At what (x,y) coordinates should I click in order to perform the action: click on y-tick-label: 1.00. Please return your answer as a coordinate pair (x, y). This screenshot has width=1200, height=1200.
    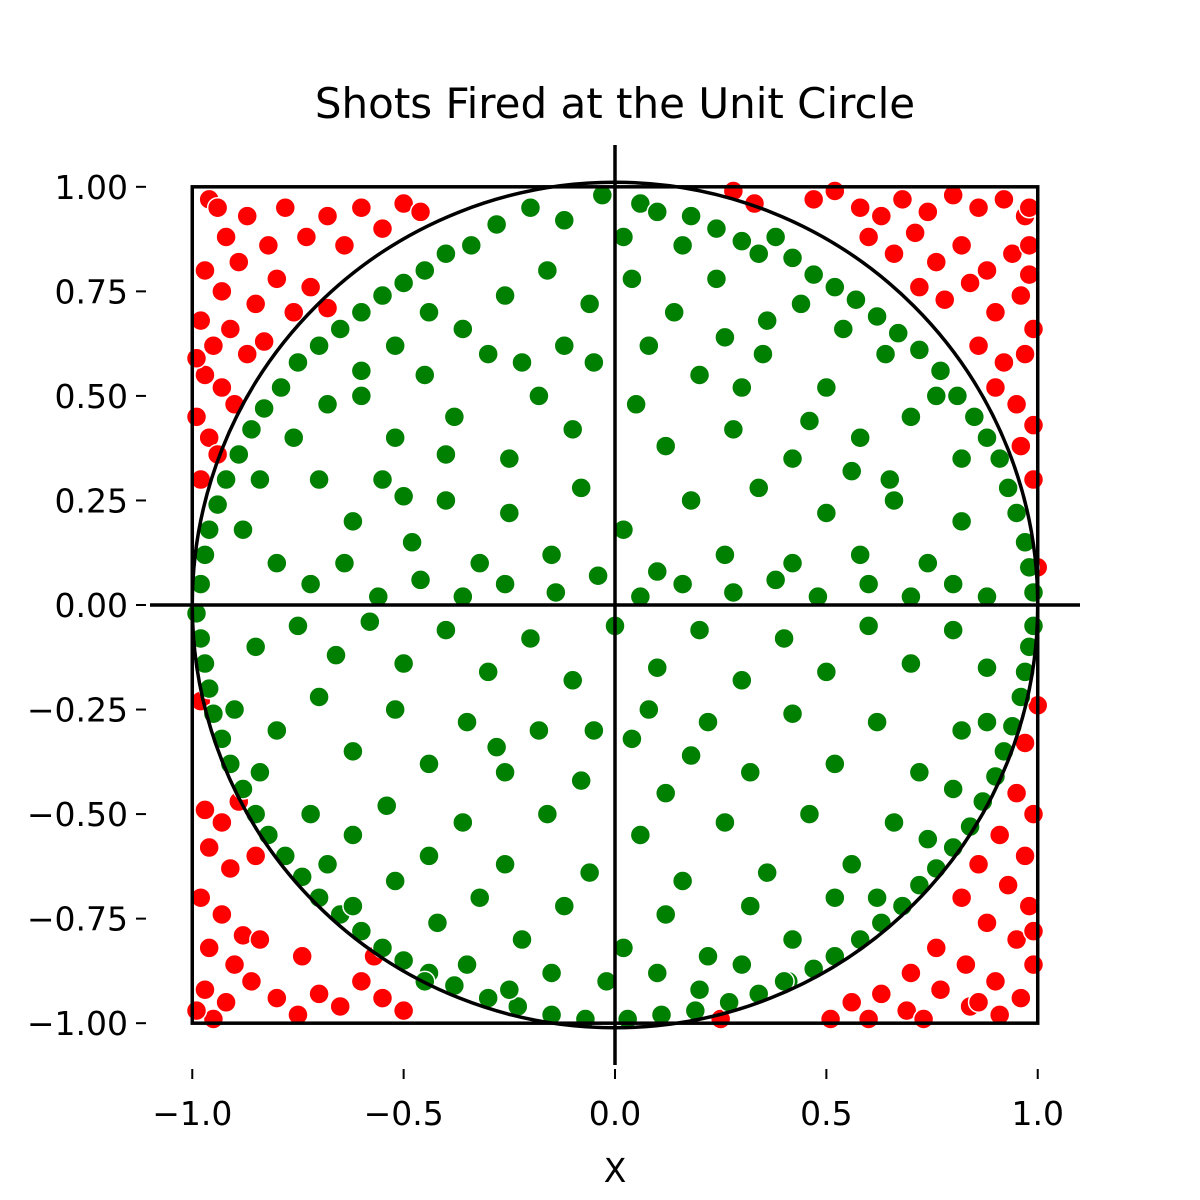
    Looking at the image, I should click on (91, 187).